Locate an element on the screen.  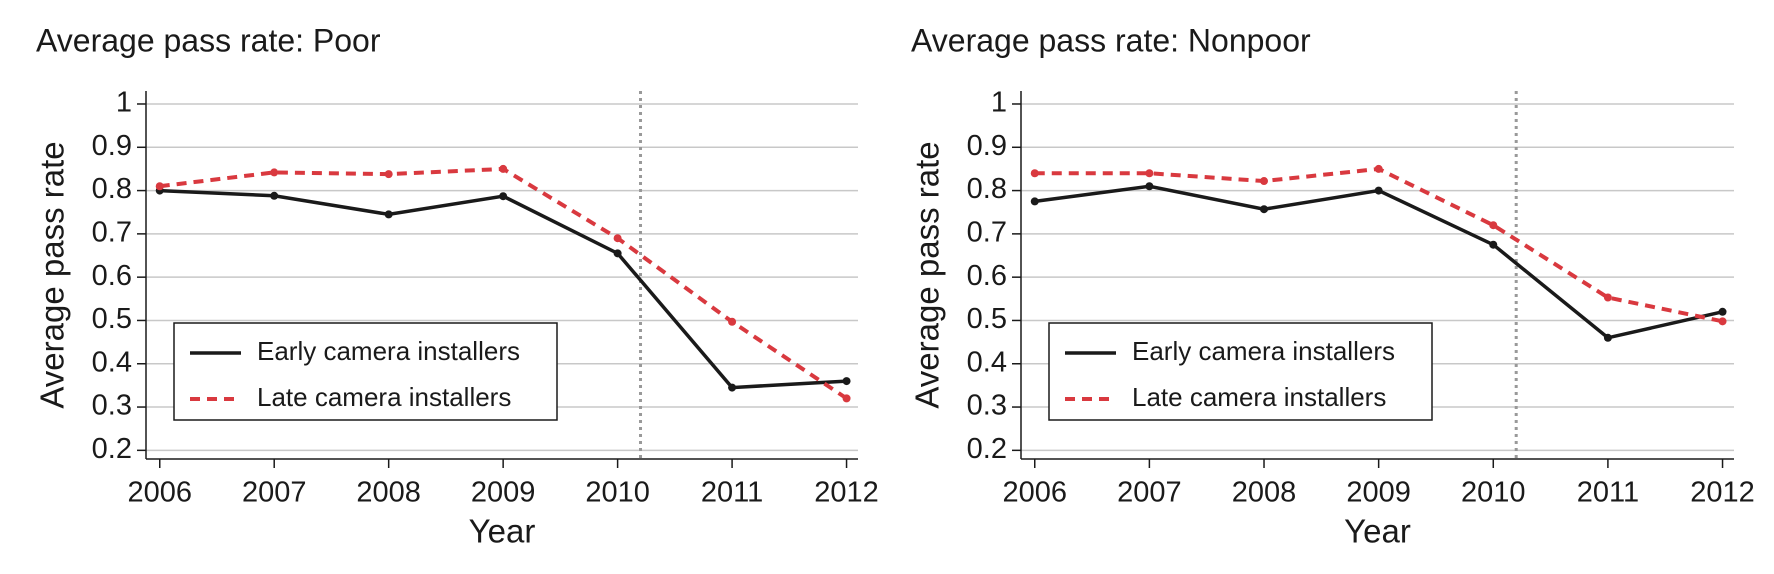
chart-title: Average pass rate: Poor is located at coordinates (208, 40).